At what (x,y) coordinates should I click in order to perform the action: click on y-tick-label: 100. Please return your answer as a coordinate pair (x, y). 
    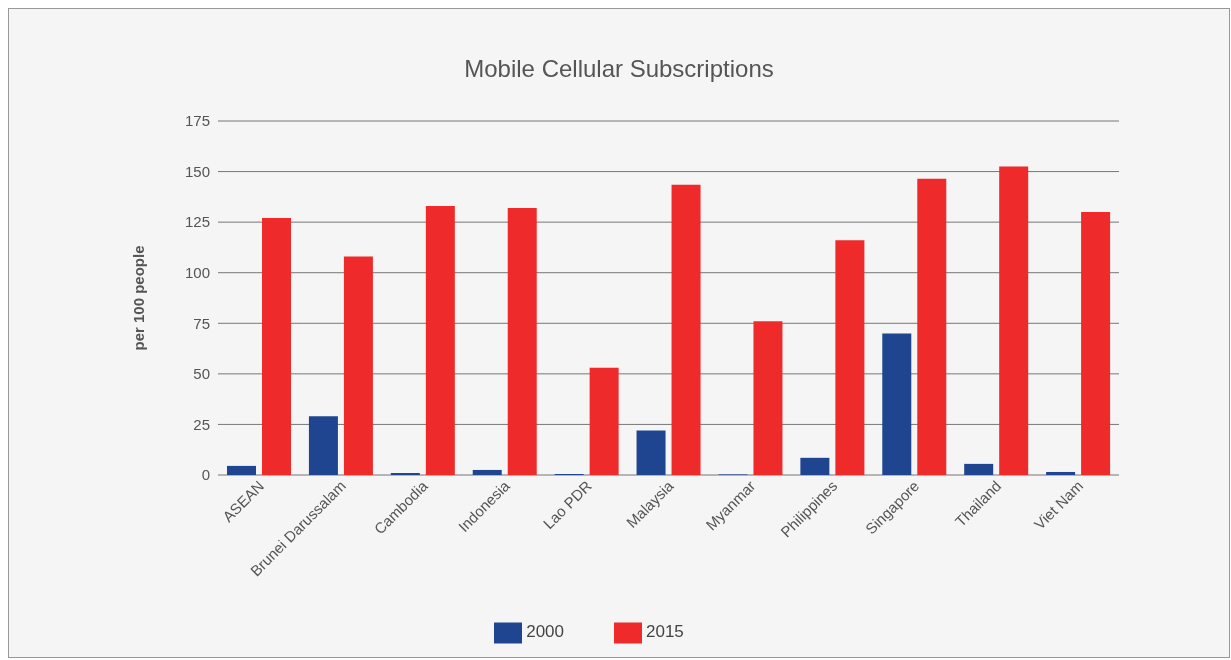
    Looking at the image, I should click on (197, 273).